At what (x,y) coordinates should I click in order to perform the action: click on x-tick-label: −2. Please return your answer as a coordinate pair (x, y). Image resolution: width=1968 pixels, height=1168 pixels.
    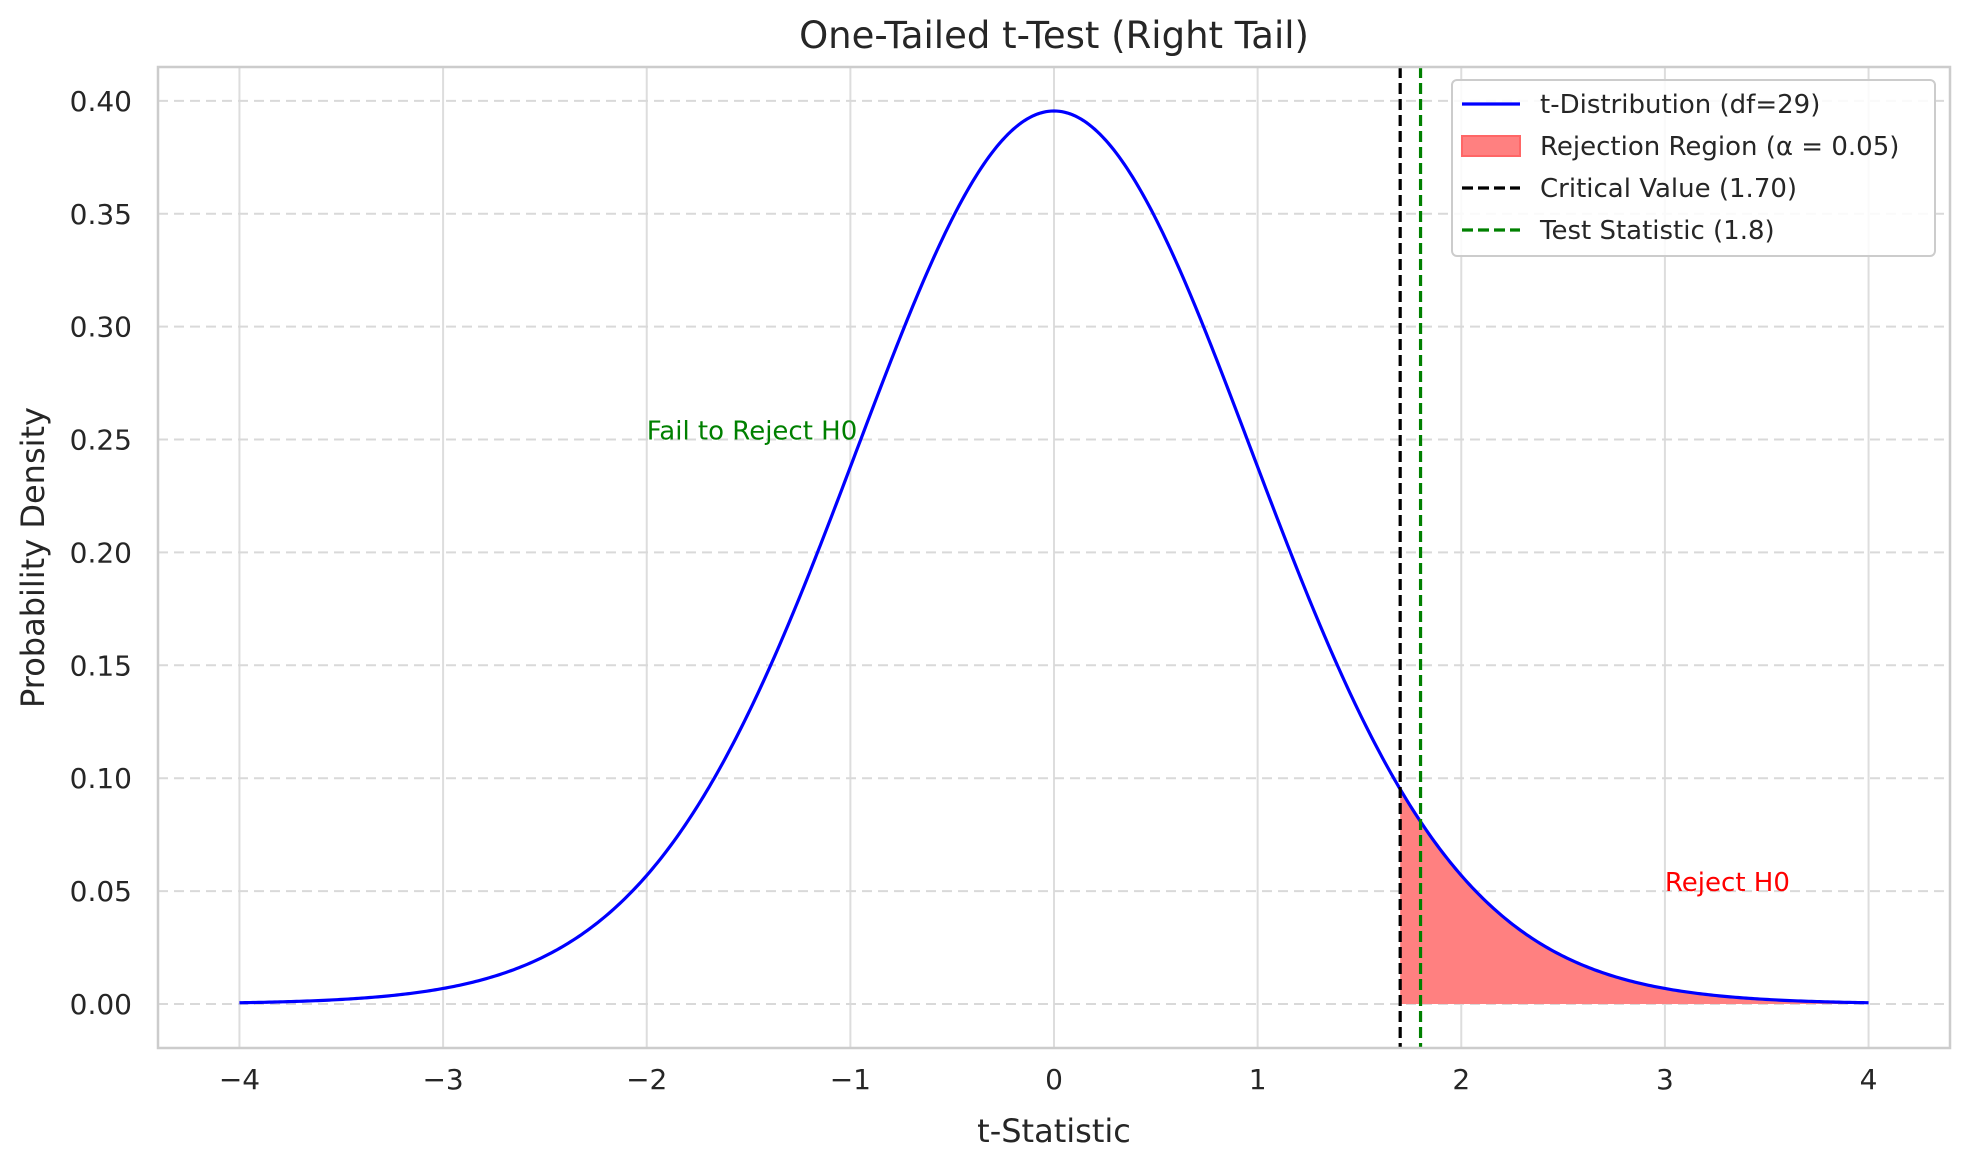
    Looking at the image, I should click on (646, 1079).